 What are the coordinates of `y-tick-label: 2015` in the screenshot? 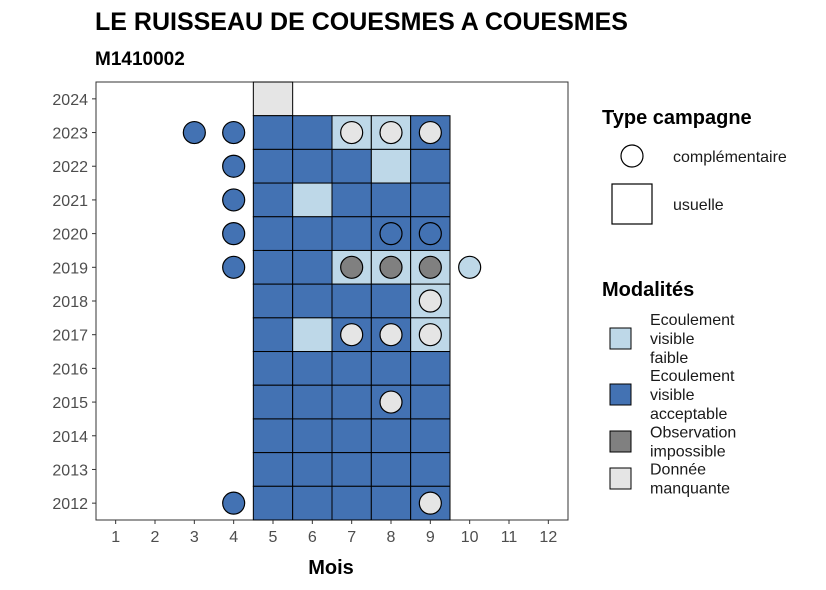 It's located at (70, 403).